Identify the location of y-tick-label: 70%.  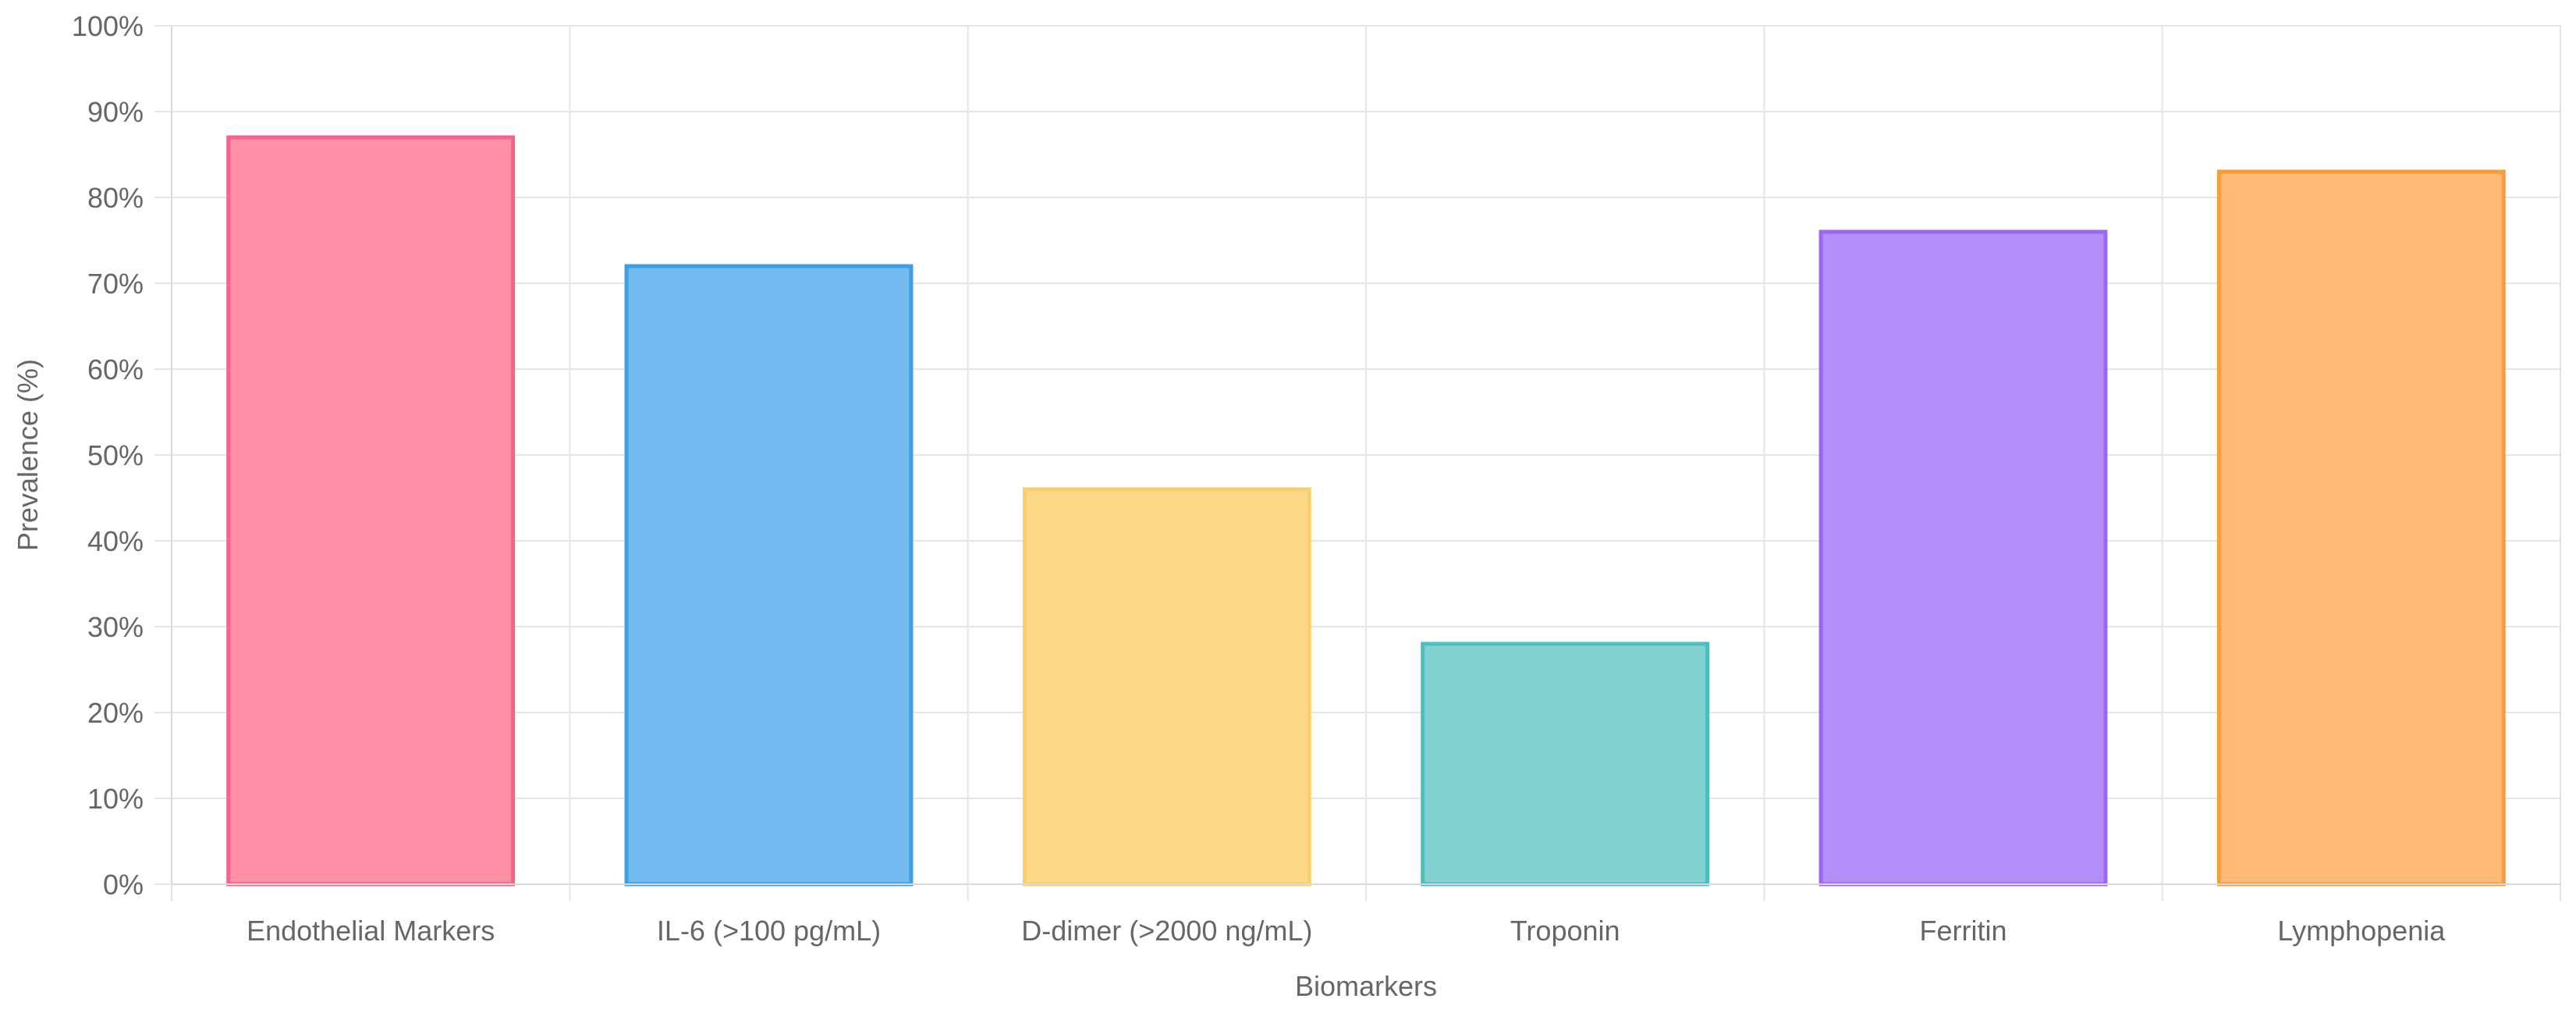
(115, 284).